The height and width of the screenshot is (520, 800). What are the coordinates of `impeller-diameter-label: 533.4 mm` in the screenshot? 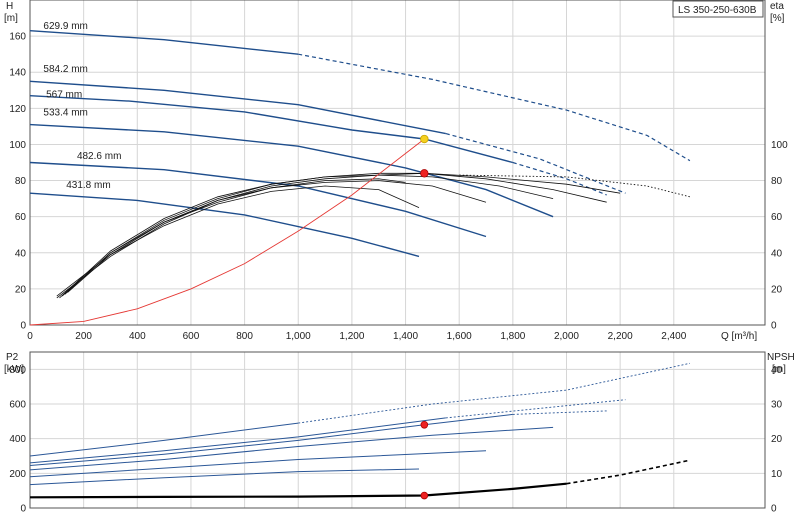 It's located at (65, 113).